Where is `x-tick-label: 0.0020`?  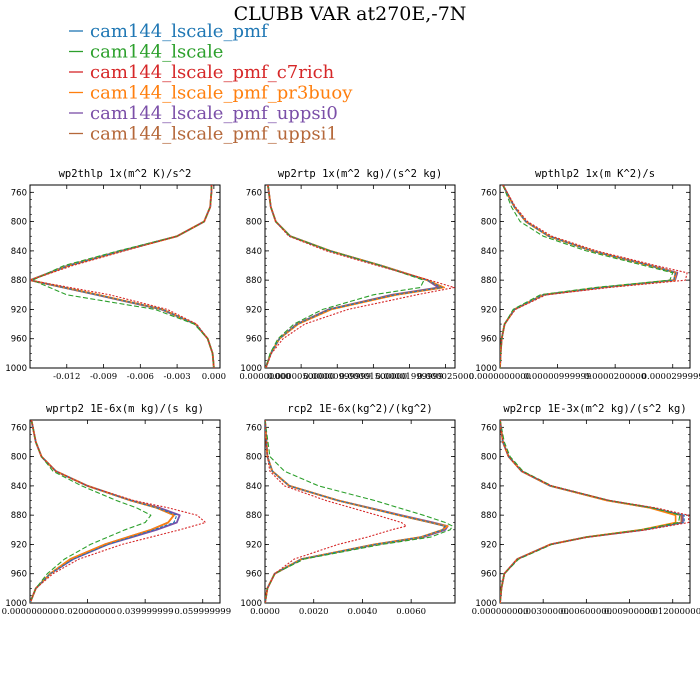 x-tick-label: 0.0020 is located at coordinates (314, 612).